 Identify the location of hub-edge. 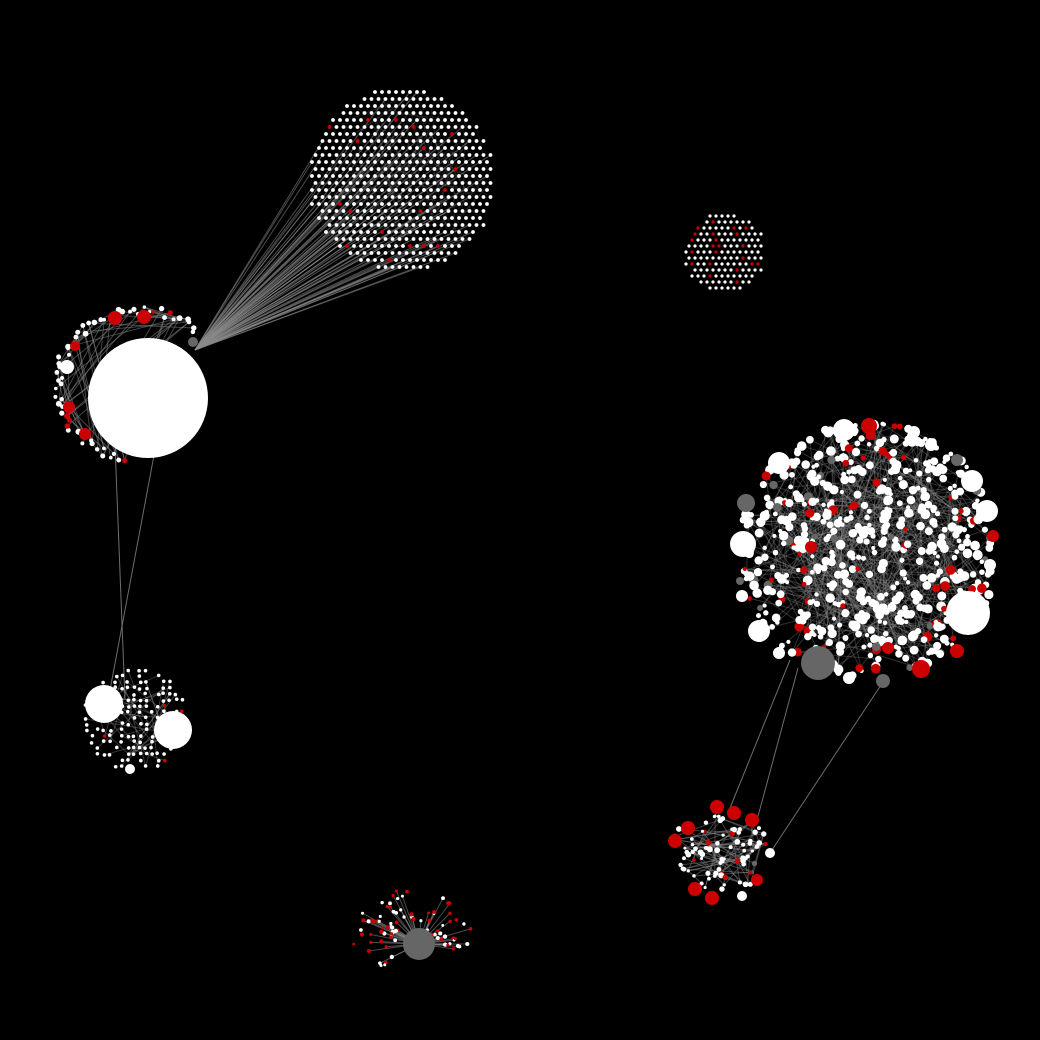
(84, 386).